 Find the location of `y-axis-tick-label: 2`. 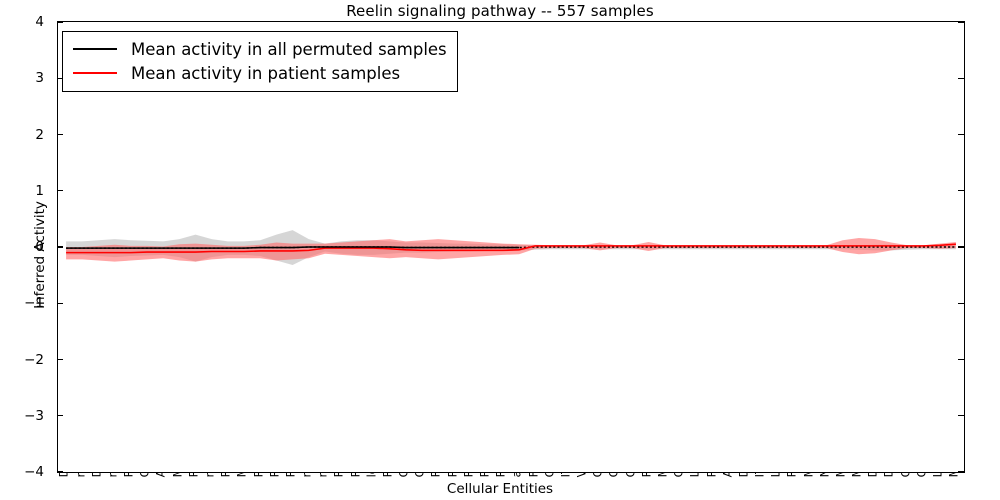

y-axis-tick-label: 2 is located at coordinates (39, 134).